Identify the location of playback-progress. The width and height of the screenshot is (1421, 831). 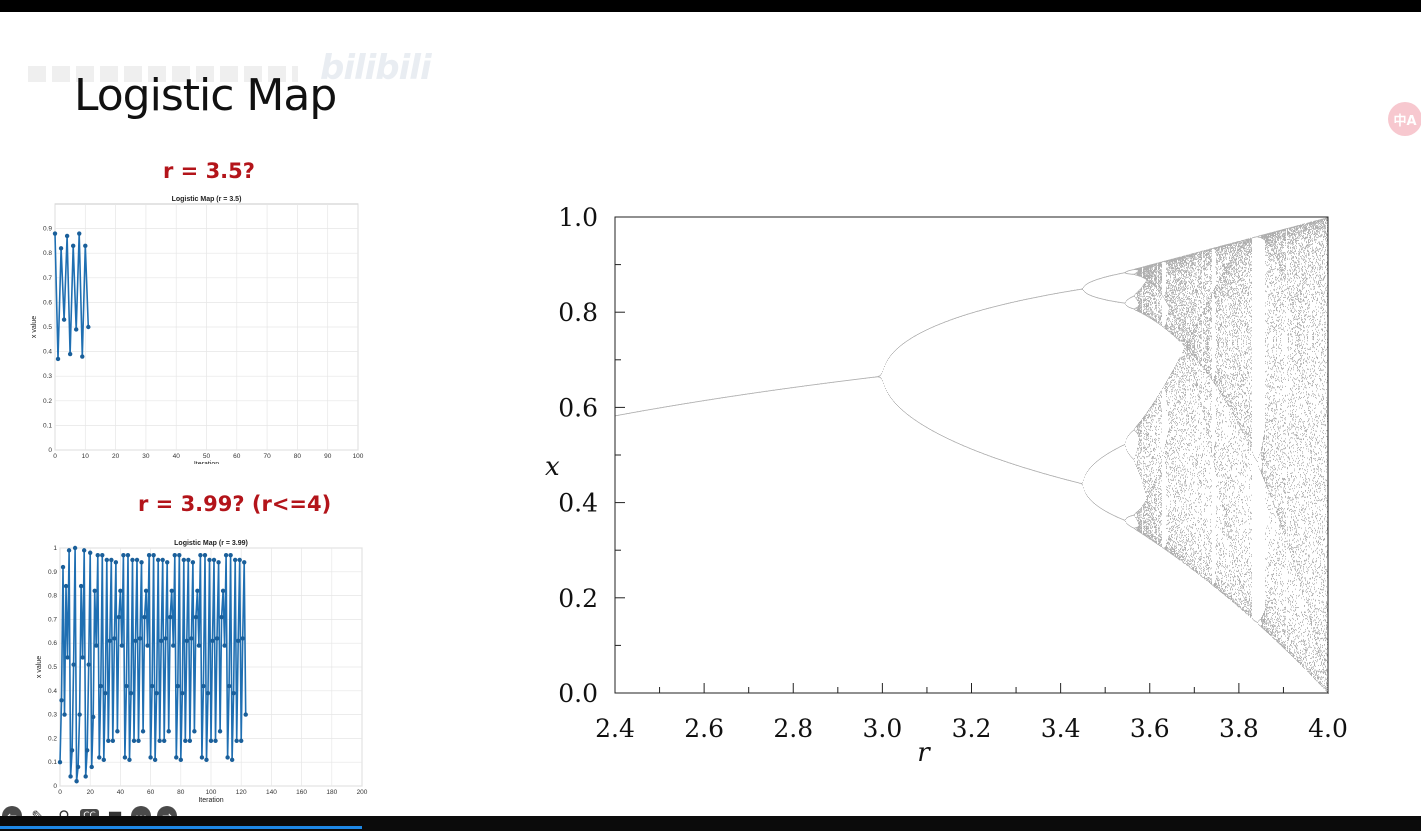
(181, 827).